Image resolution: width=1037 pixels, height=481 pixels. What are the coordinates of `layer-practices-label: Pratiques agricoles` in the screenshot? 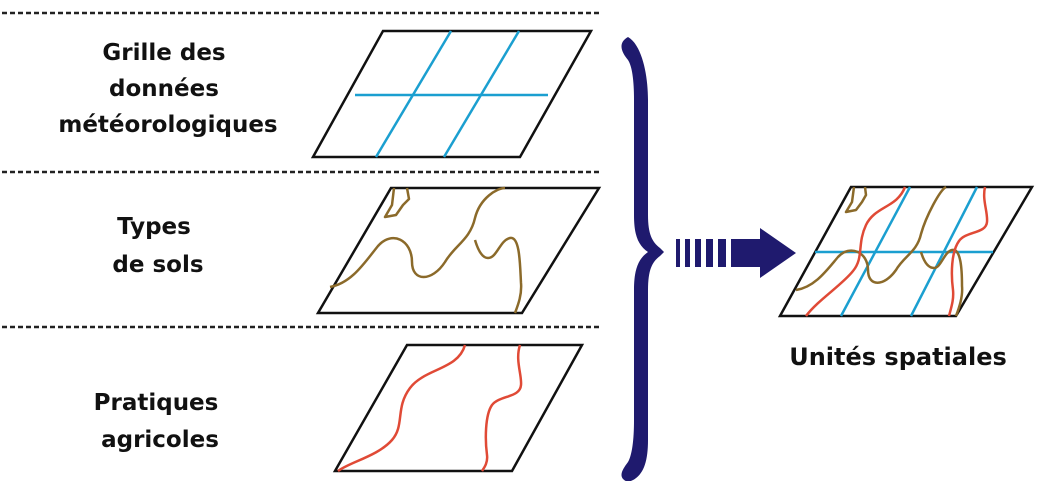 It's located at (160, 421).